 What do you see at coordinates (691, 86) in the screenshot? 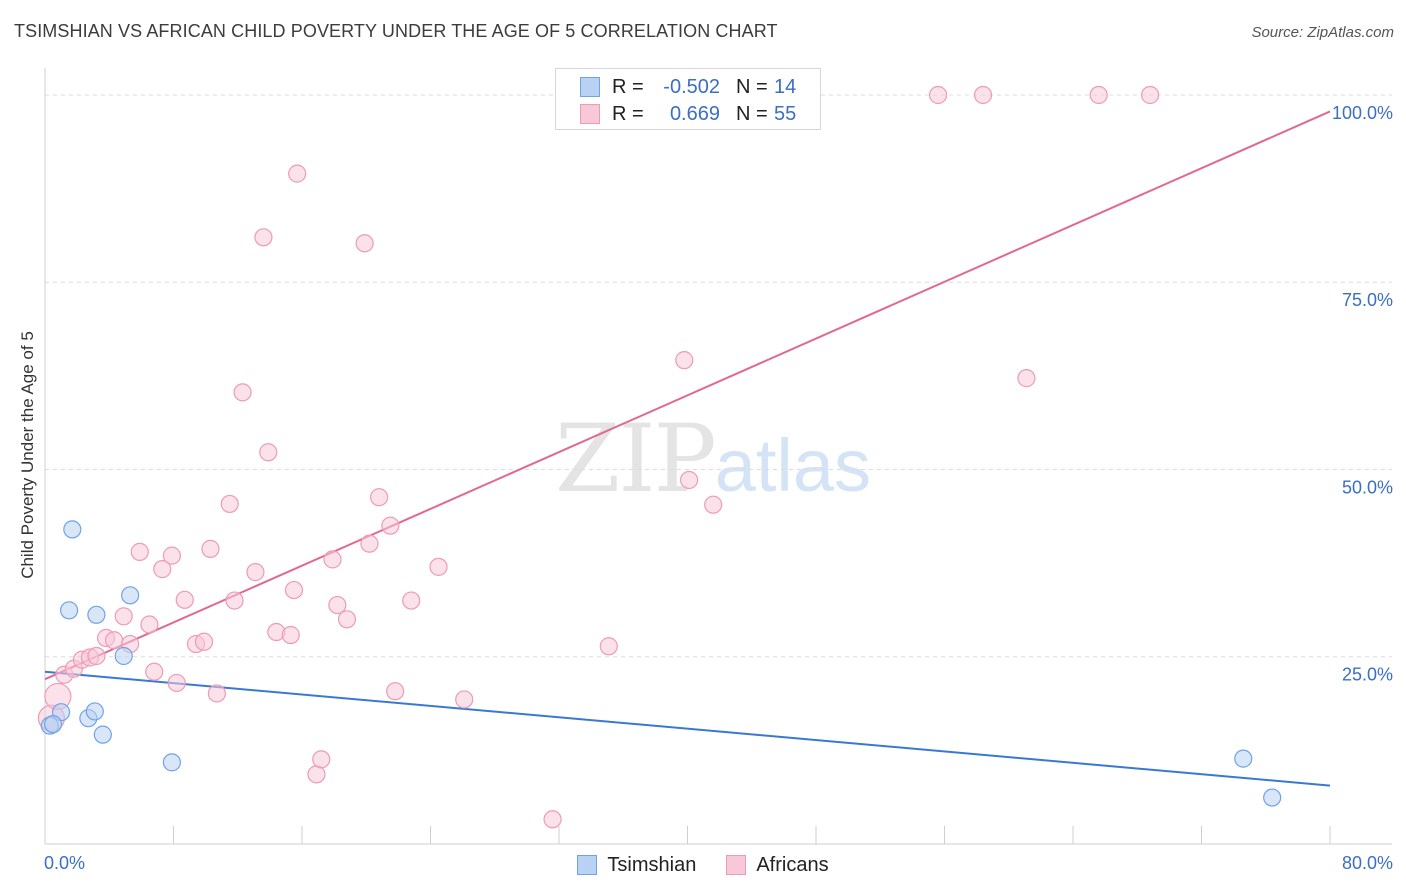
I see `tsimshian-r-value: -0.502` at bounding box center [691, 86].